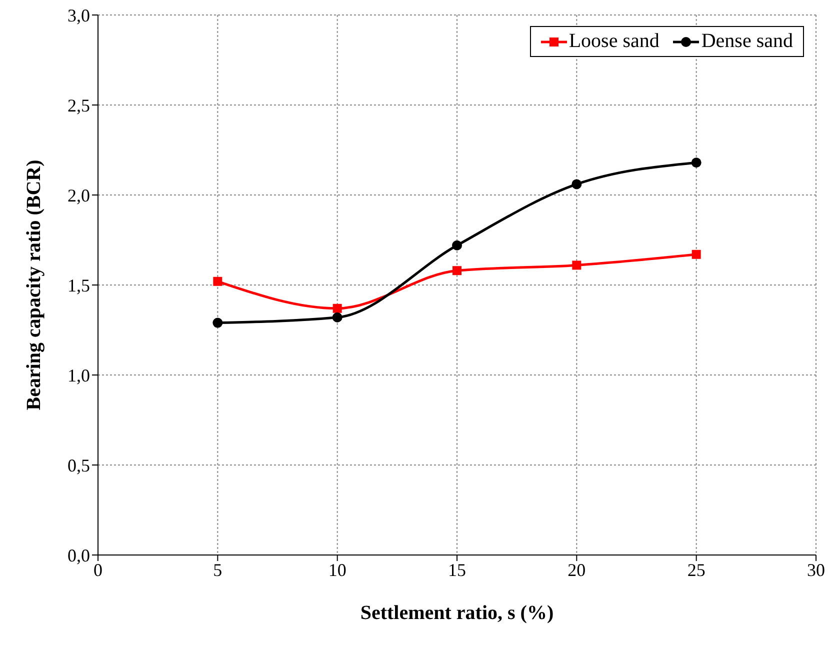  Describe the element at coordinates (337, 570) in the screenshot. I see `x-tick-label: 10` at that location.